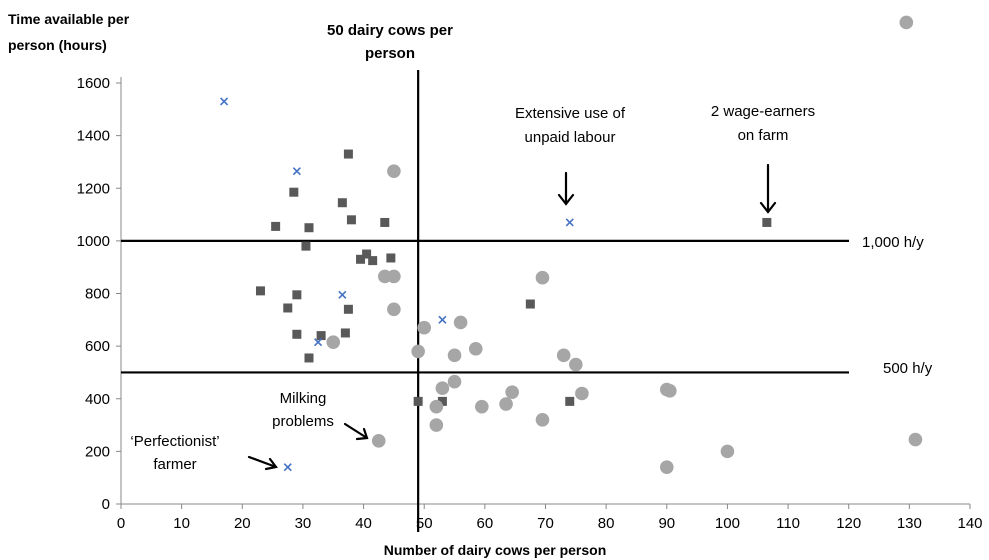  What do you see at coordinates (181, 523) in the screenshot?
I see `x-tick-label: 10` at bounding box center [181, 523].